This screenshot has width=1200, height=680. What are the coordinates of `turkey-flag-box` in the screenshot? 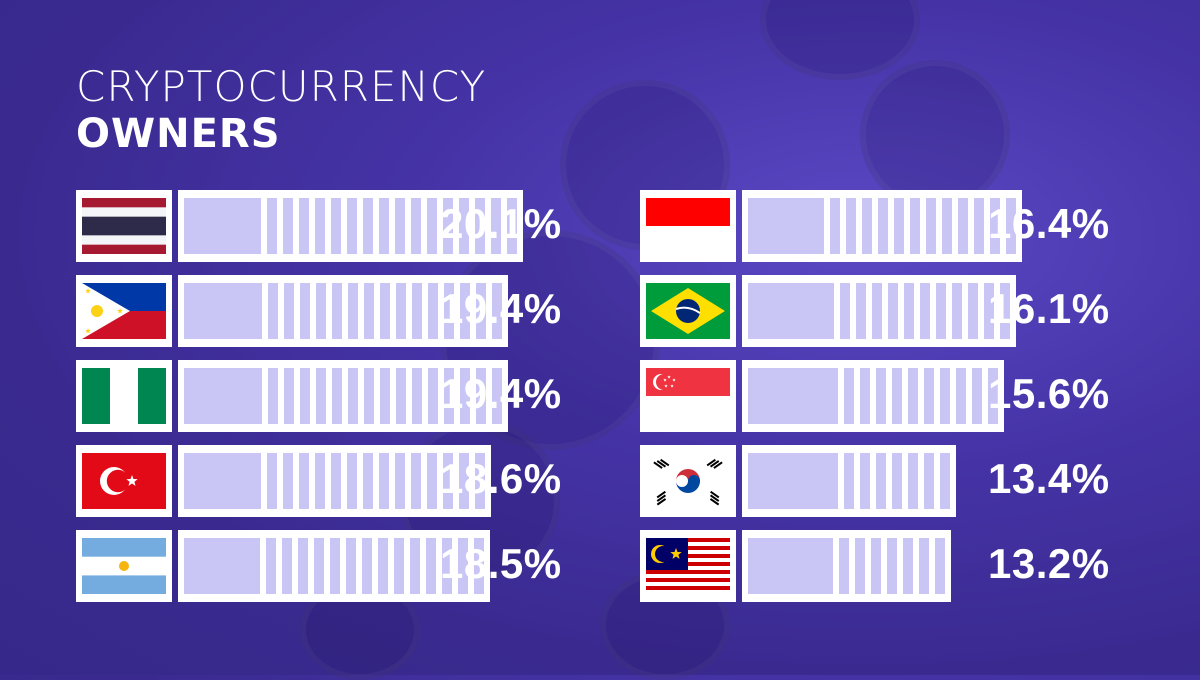 It's located at (124, 481).